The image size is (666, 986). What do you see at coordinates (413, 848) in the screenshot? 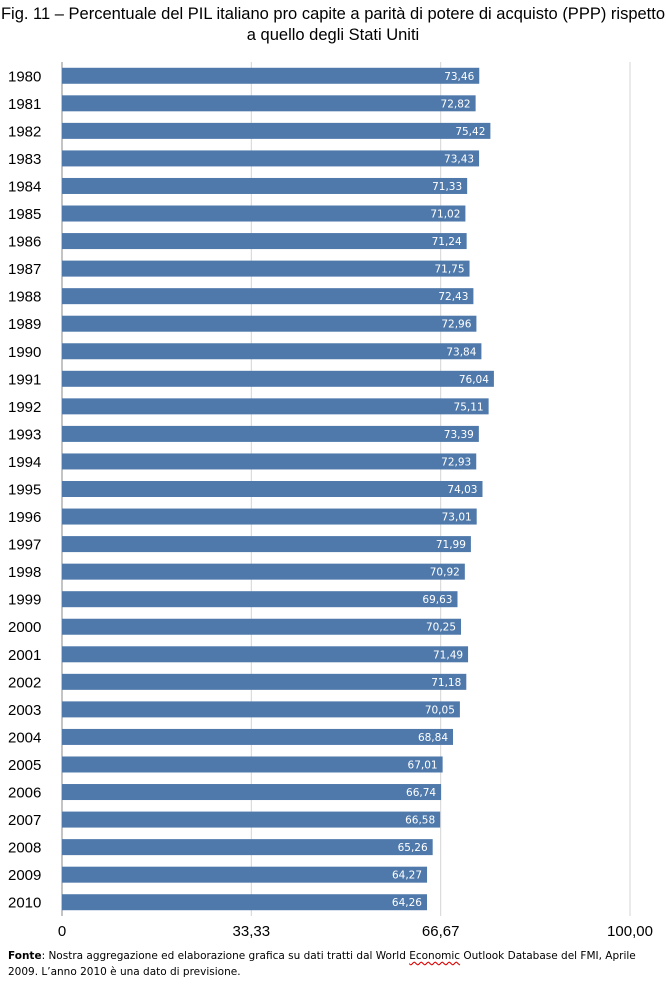
I see `value-label: 65,26` at bounding box center [413, 848].